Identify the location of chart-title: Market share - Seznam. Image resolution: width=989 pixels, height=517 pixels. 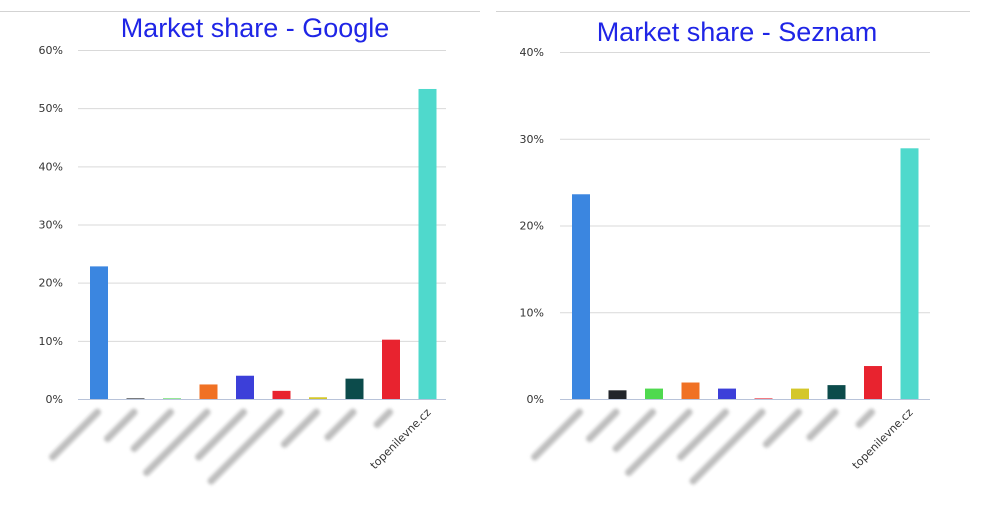
(737, 32).